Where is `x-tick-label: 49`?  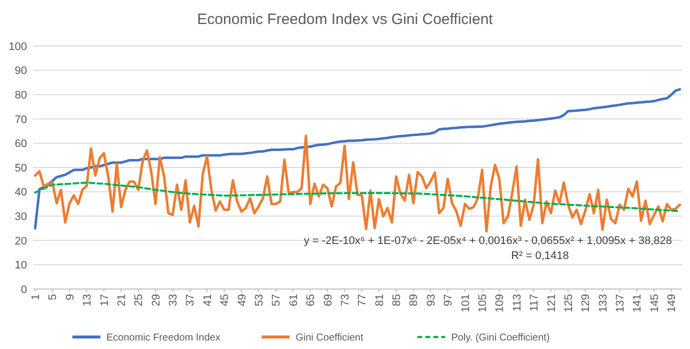 x-tick-label: 49 is located at coordinates (242, 300).